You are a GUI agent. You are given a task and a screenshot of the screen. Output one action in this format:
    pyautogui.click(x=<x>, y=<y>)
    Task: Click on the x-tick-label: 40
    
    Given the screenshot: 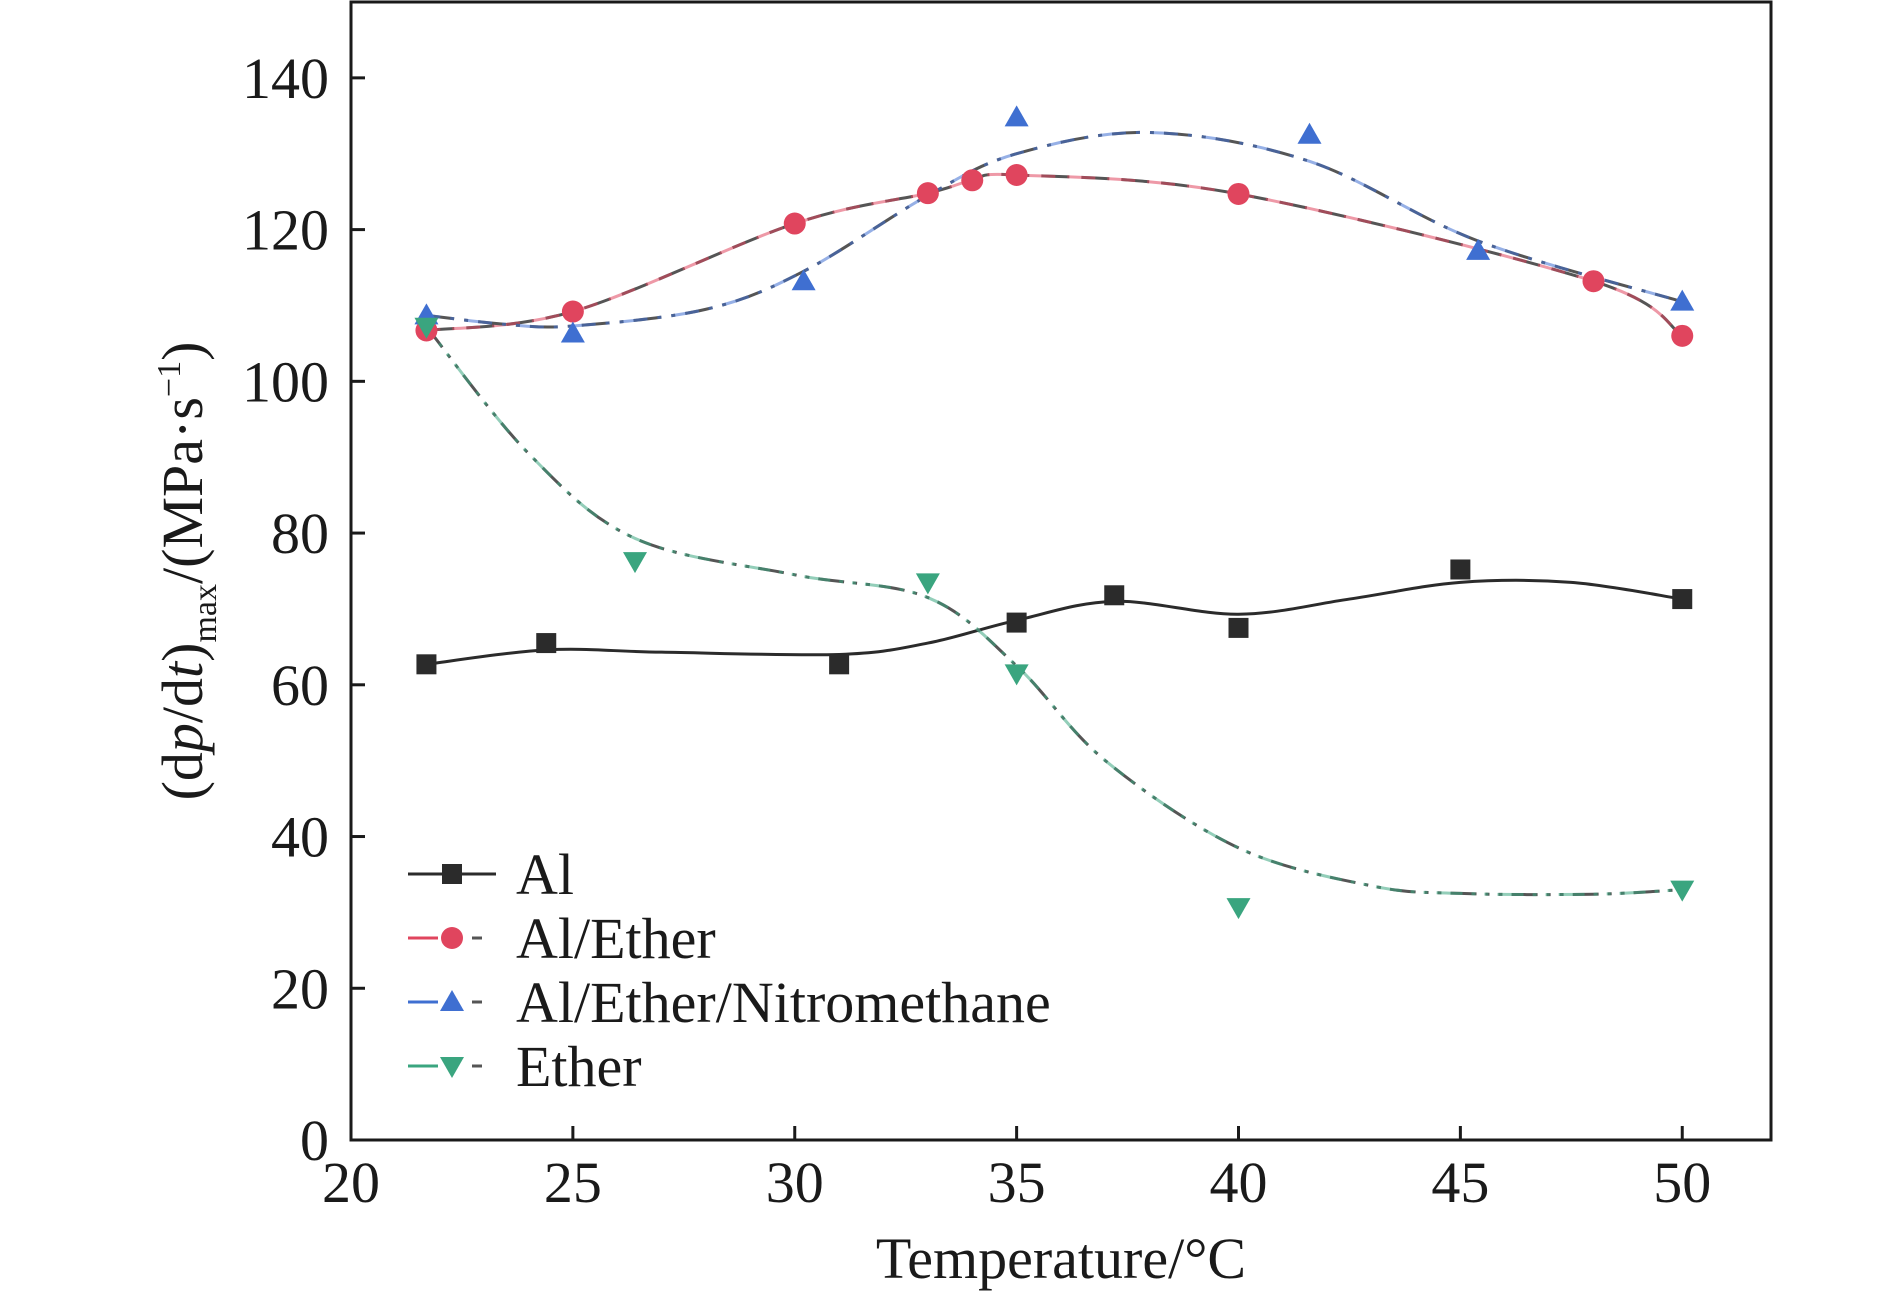 What is the action you would take?
    pyautogui.click(x=1239, y=1182)
    